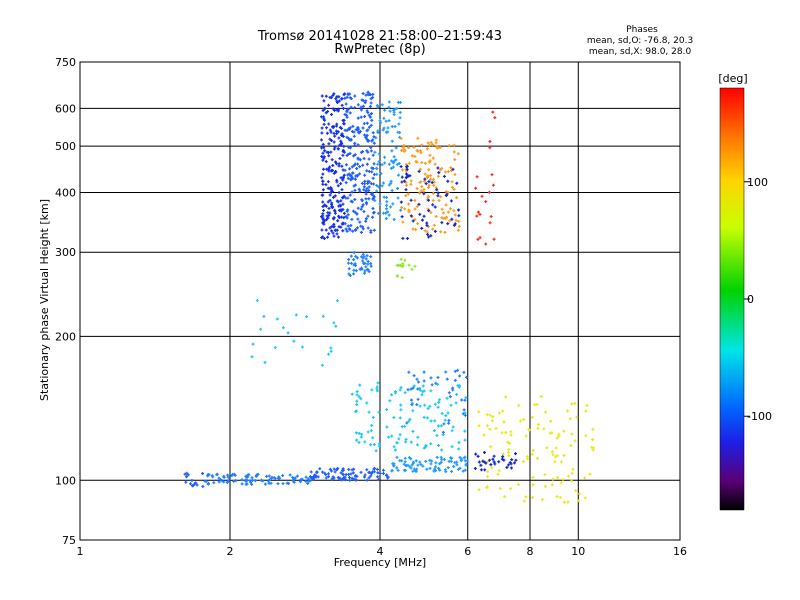  What do you see at coordinates (750, 299) in the screenshot?
I see `colorbar-tick-label: 0` at bounding box center [750, 299].